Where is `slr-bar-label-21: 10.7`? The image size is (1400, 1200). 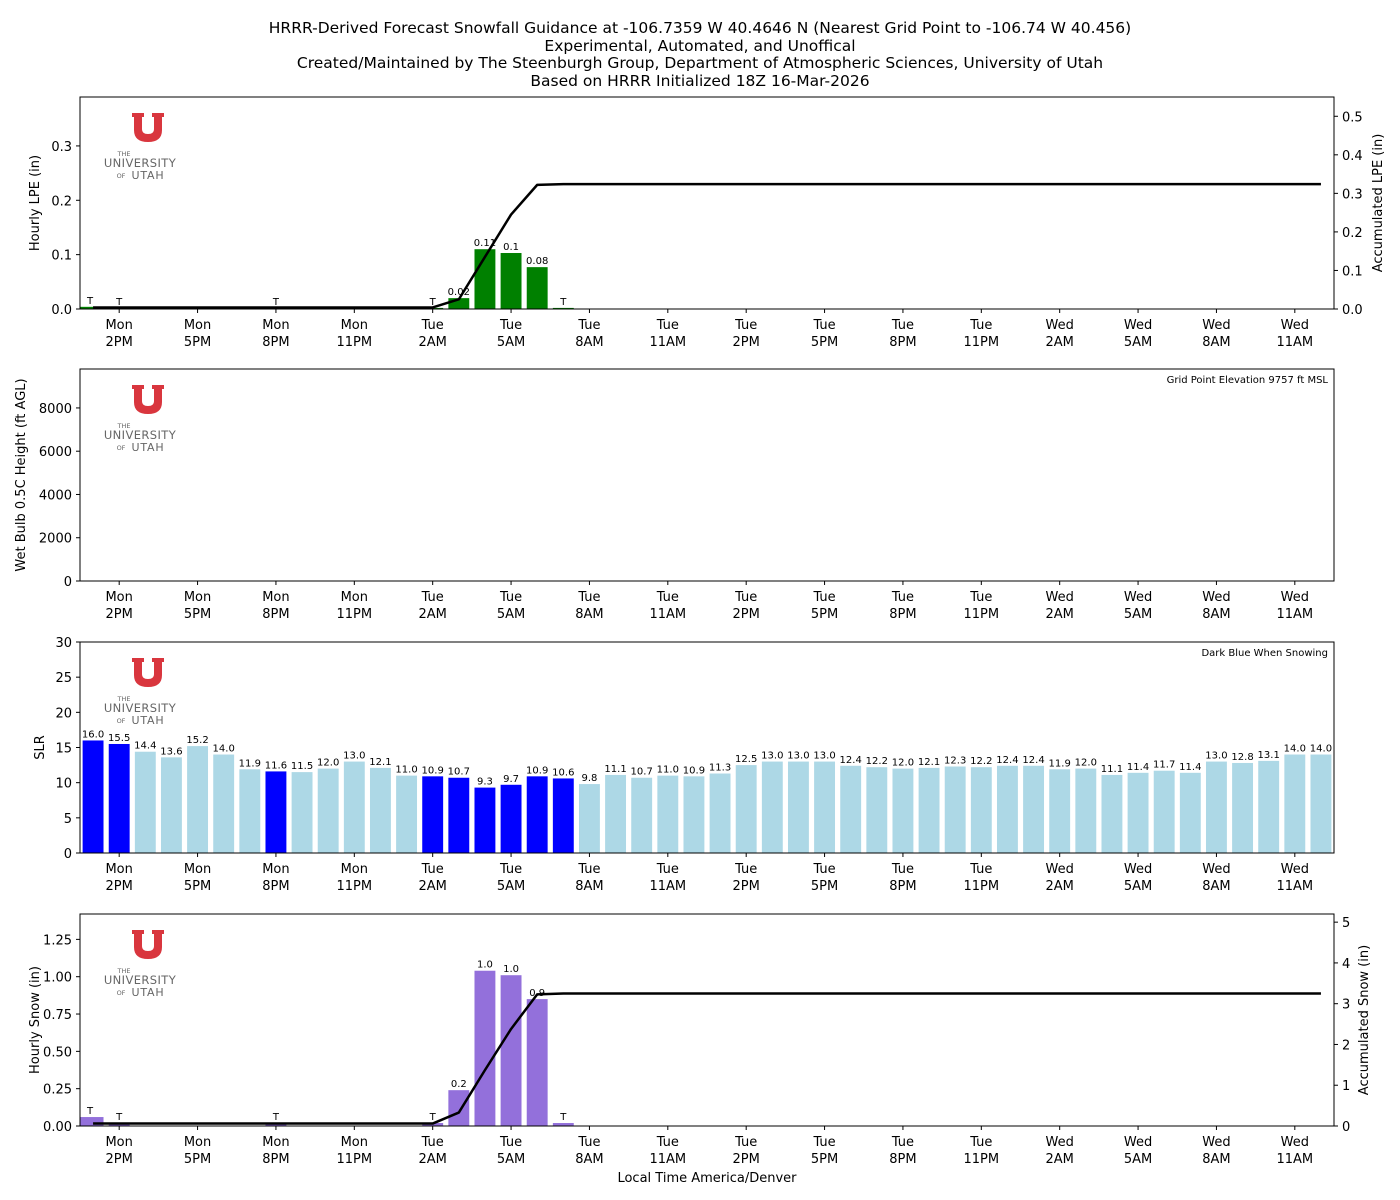
slr-bar-label-21: 10.7 is located at coordinates (642, 772).